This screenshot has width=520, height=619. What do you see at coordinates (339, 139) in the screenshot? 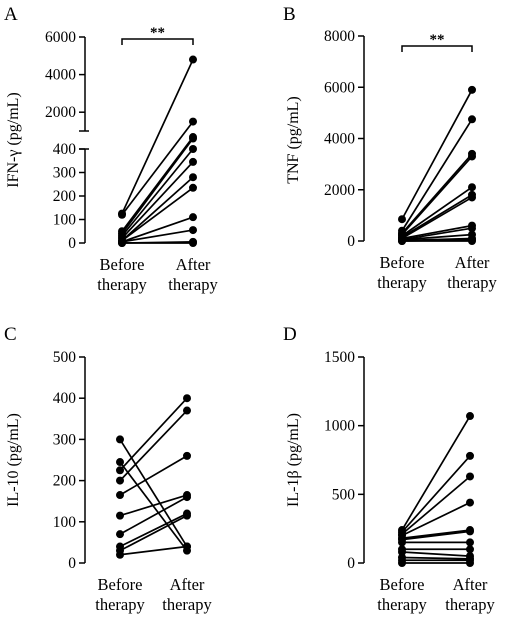
I see `y-tick-label: 4000` at bounding box center [339, 139].